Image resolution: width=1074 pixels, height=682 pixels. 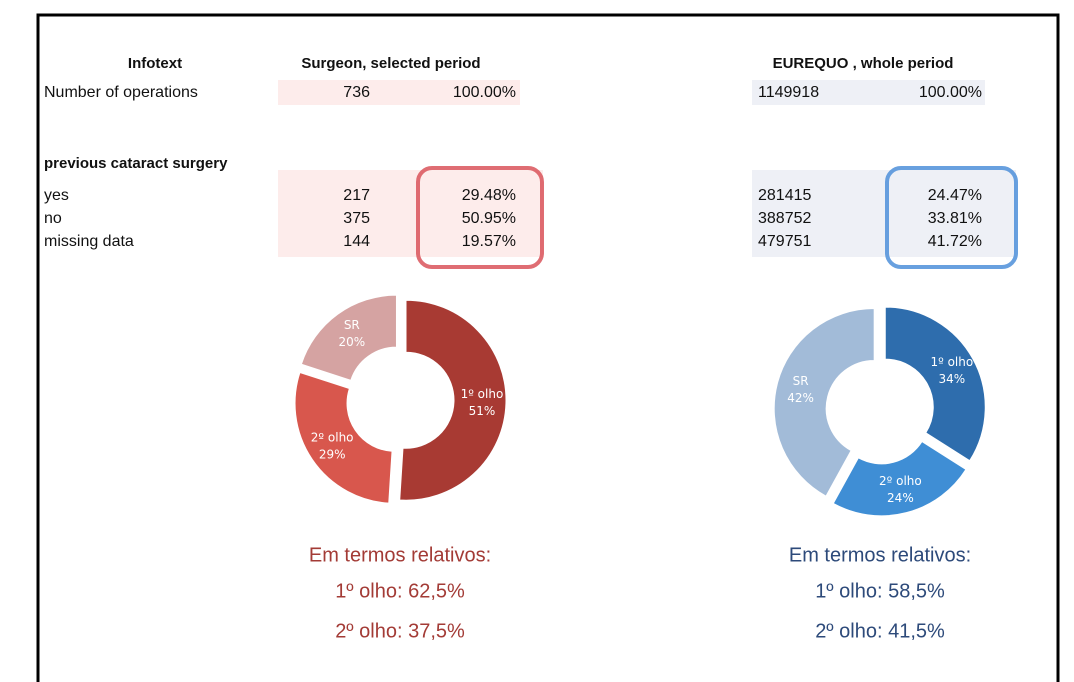 What do you see at coordinates (56, 195) in the screenshot?
I see `row-label: yes` at bounding box center [56, 195].